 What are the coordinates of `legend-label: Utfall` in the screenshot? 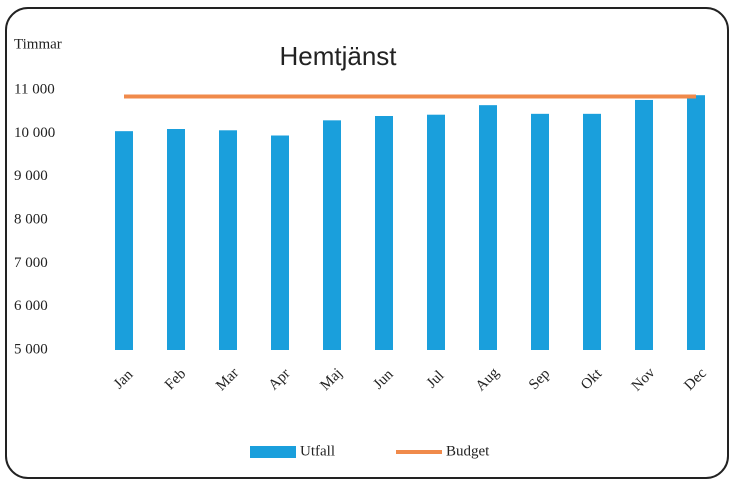 It's located at (317, 451).